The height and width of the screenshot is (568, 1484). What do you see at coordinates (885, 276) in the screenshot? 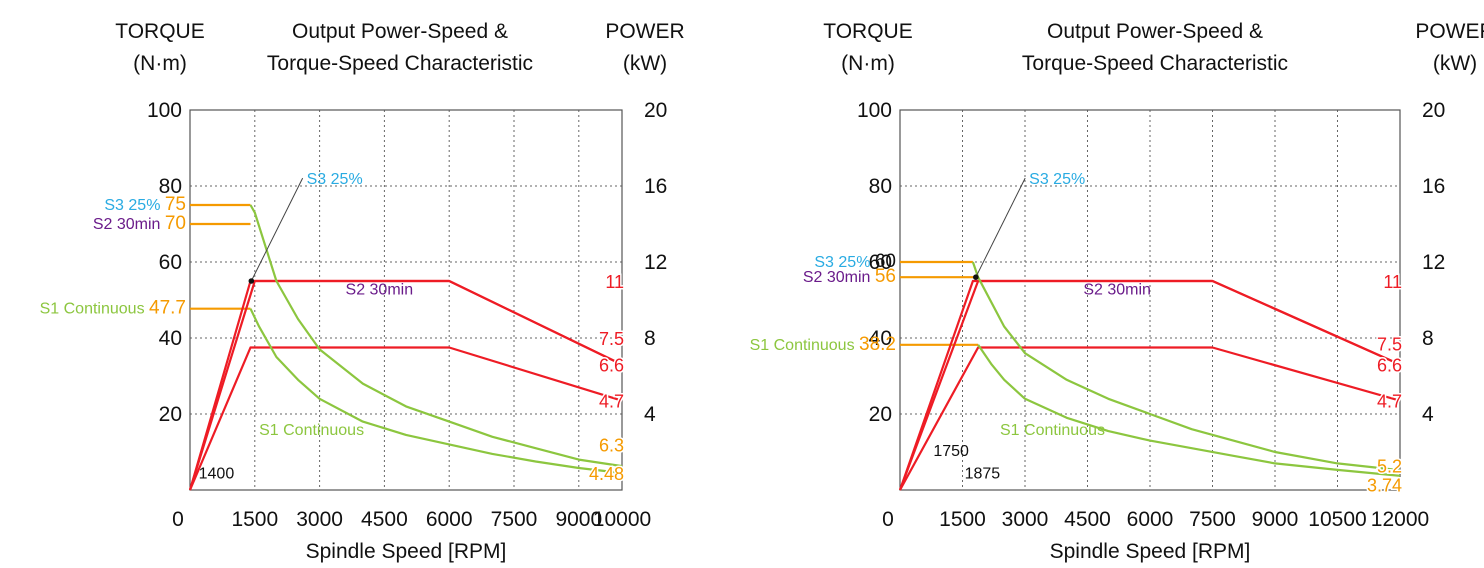
I see `annotation-value: 56` at bounding box center [885, 276].